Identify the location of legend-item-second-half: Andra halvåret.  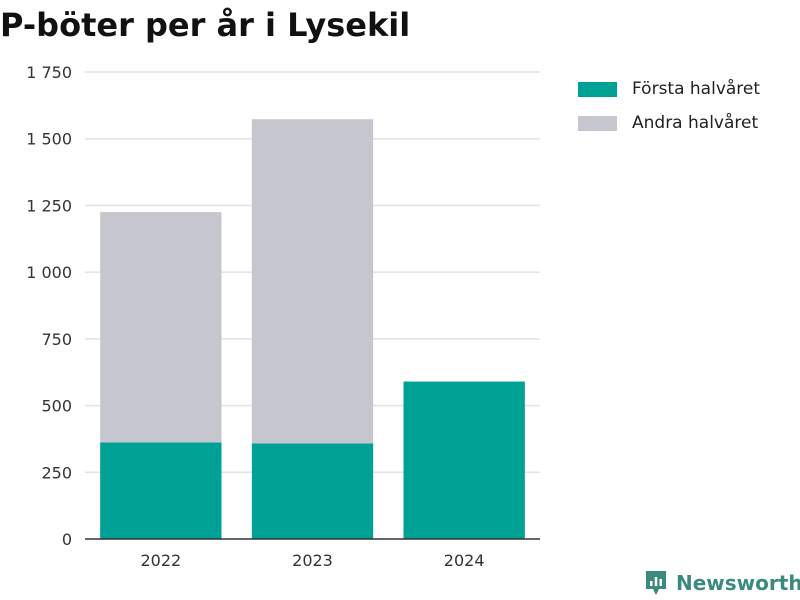
(669, 123).